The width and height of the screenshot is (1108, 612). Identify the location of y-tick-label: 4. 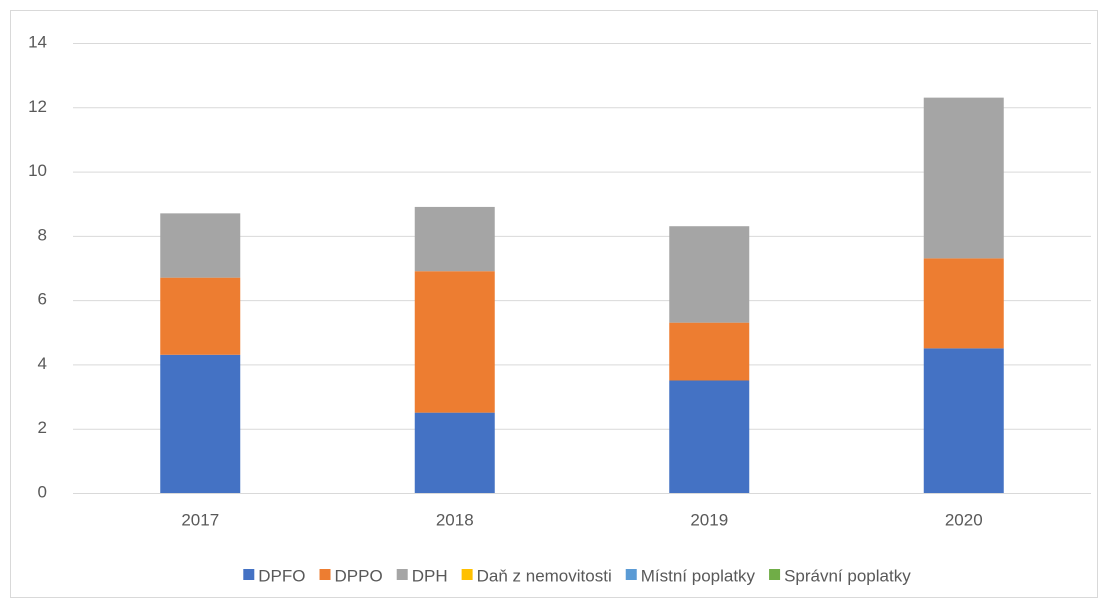
(42, 363).